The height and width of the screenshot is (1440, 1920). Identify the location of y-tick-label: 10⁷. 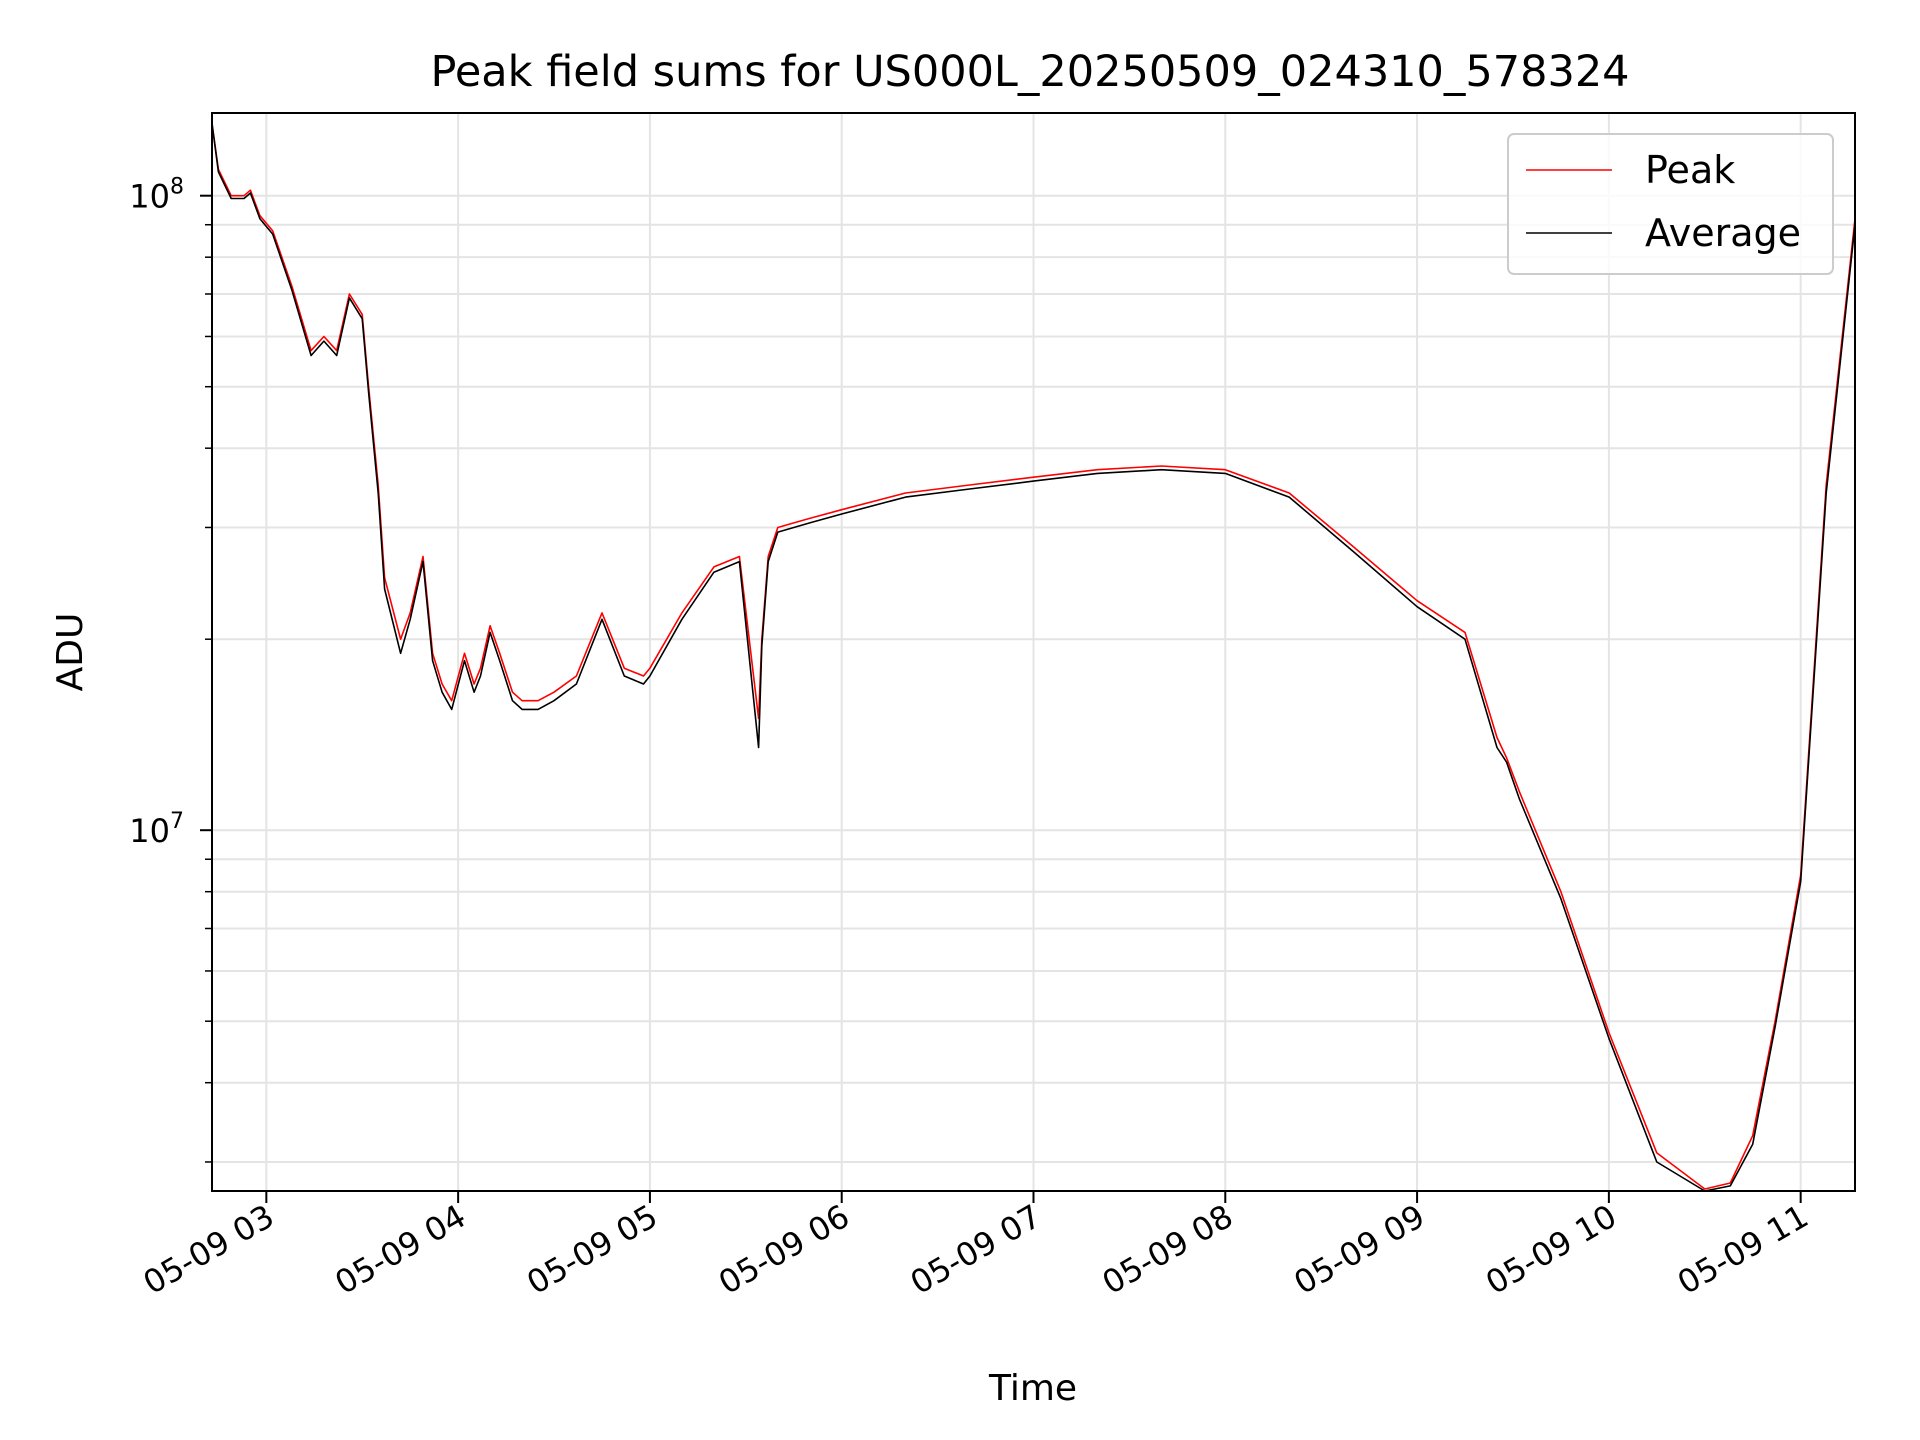
(156, 829).